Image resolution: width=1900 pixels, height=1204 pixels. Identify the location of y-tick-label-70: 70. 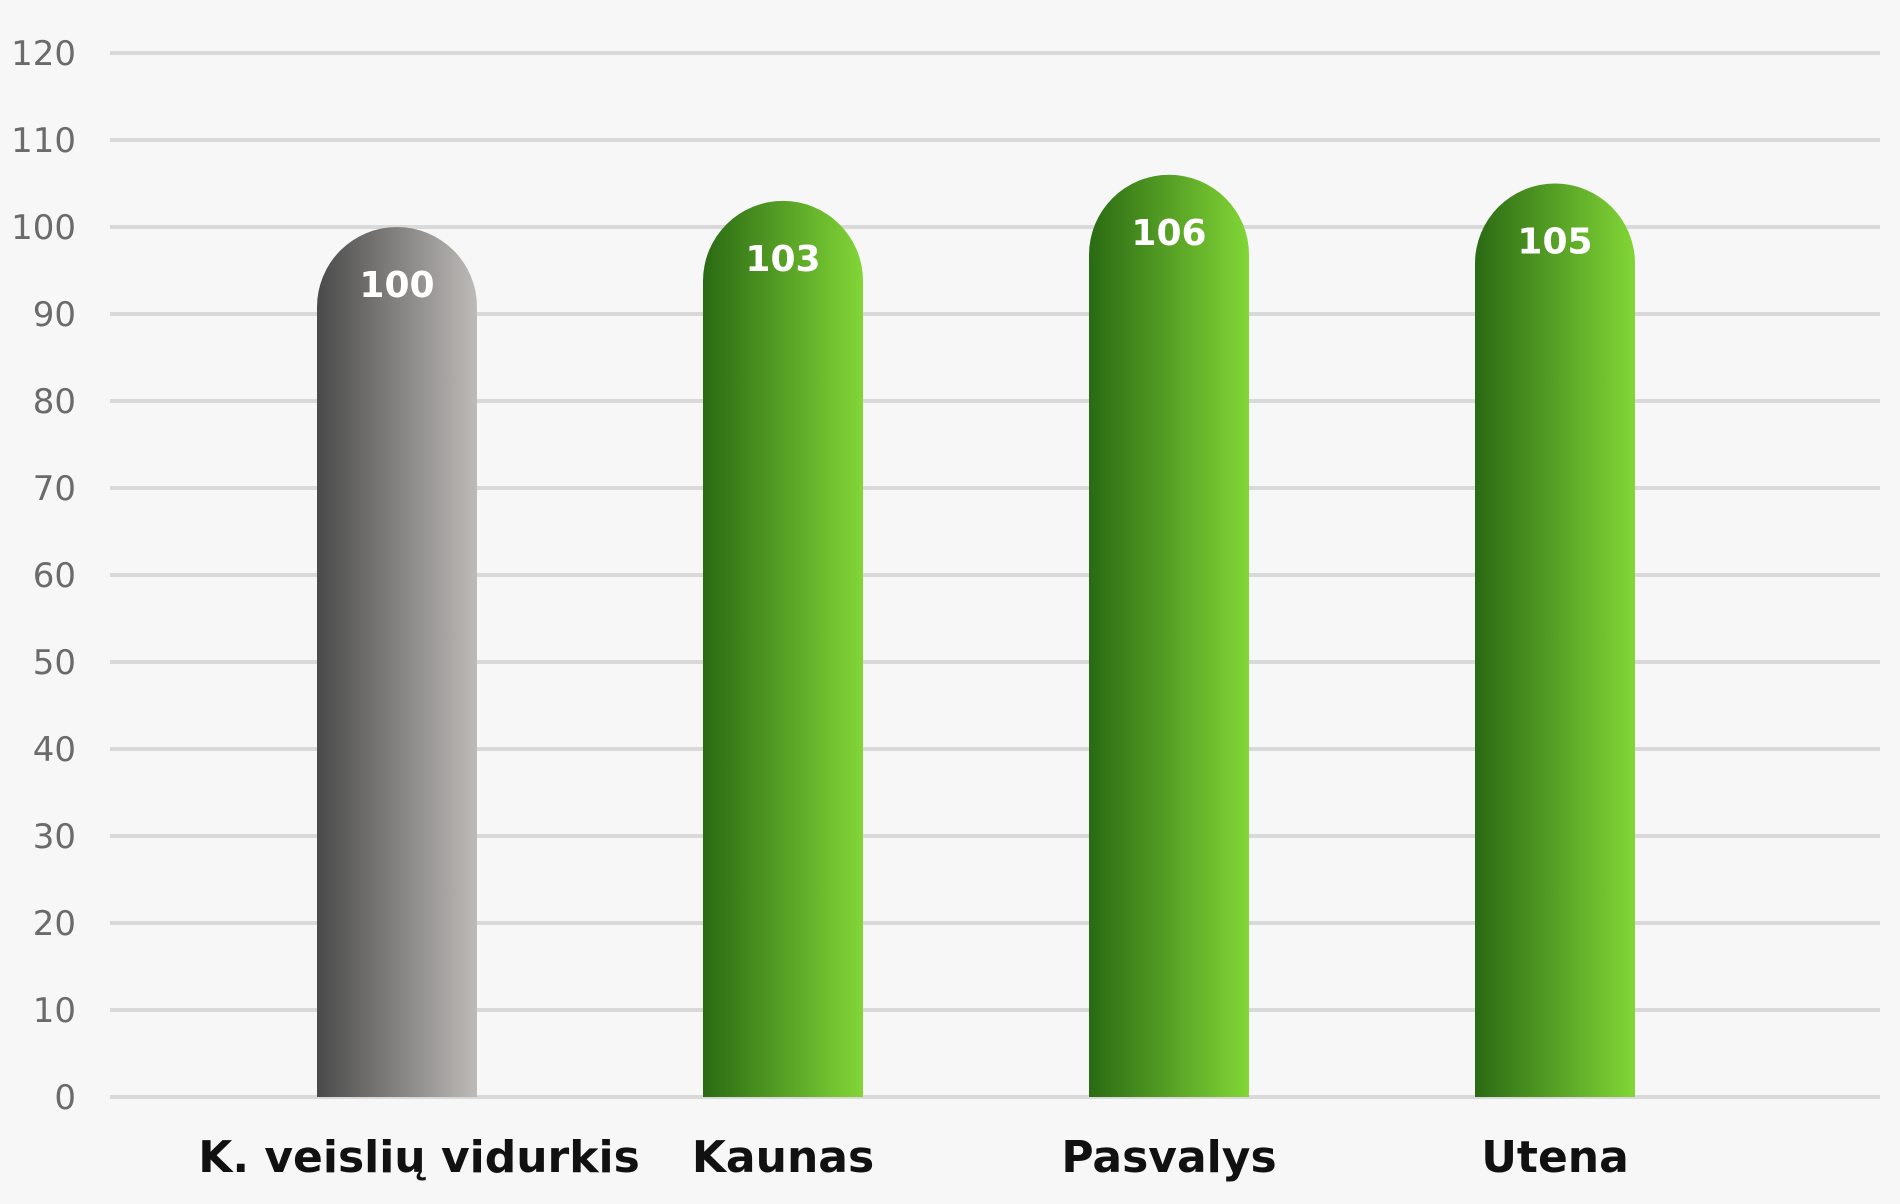
(54, 489).